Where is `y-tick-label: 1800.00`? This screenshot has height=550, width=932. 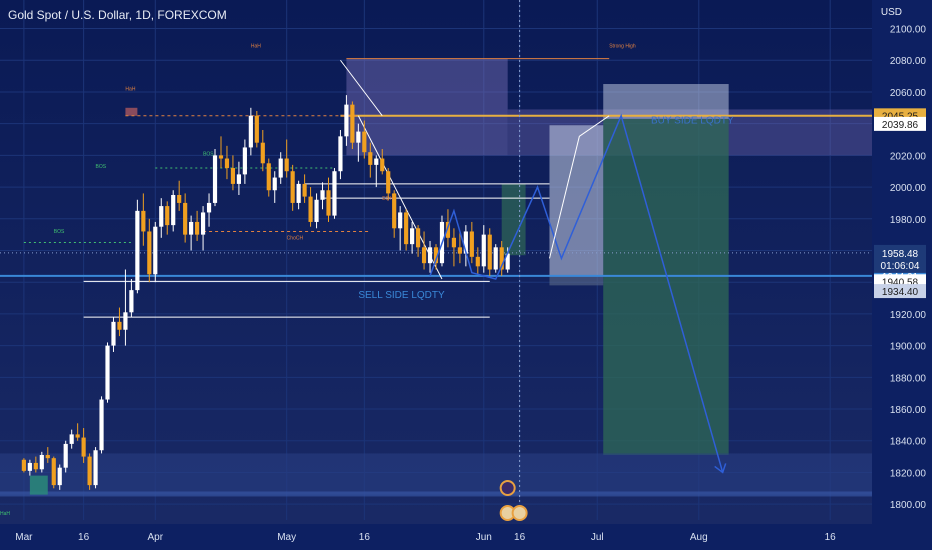
y-tick-label: 1800.00 is located at coordinates (908, 505).